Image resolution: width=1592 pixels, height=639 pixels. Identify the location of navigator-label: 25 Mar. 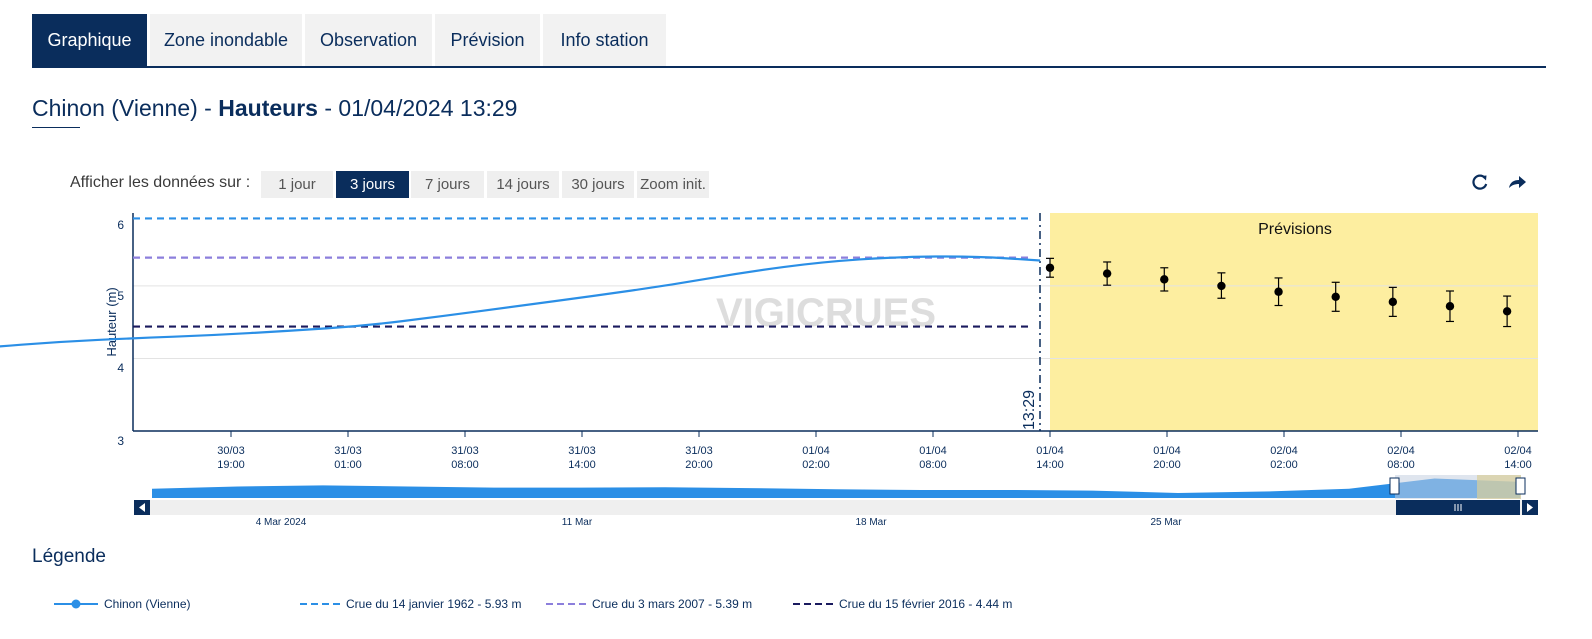
(1166, 522).